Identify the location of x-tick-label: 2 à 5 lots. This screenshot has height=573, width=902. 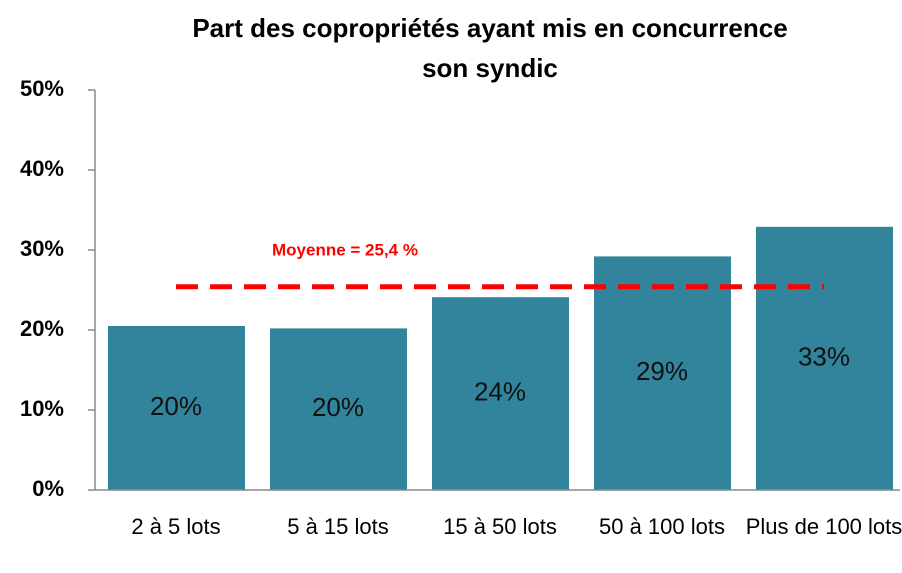
(176, 526).